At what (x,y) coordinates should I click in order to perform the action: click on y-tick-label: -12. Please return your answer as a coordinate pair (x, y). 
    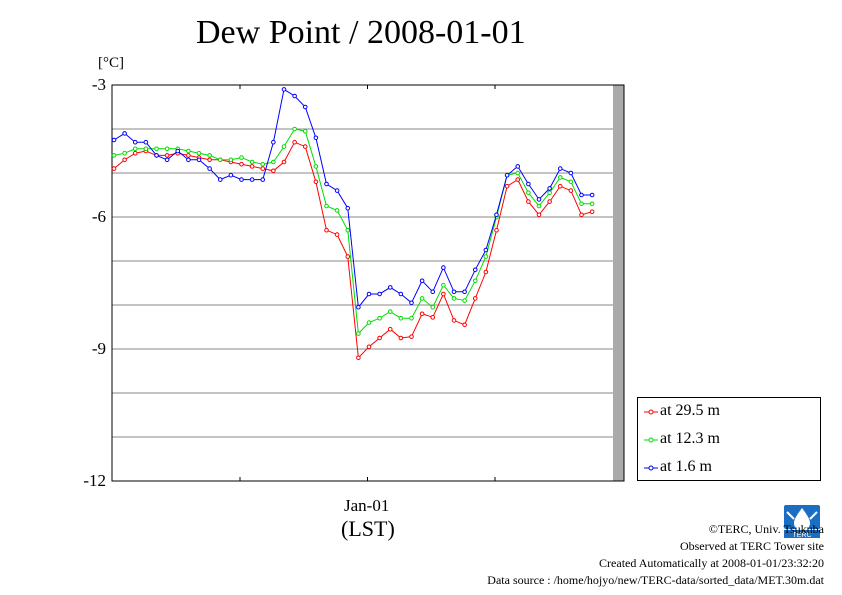
    Looking at the image, I should click on (94, 480).